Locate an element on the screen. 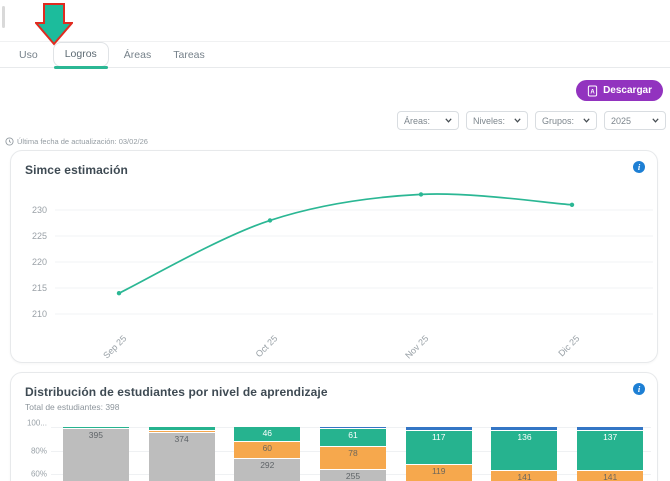 This screenshot has height=481, width=670. bar-segment-gray: 292 is located at coordinates (267, 469).